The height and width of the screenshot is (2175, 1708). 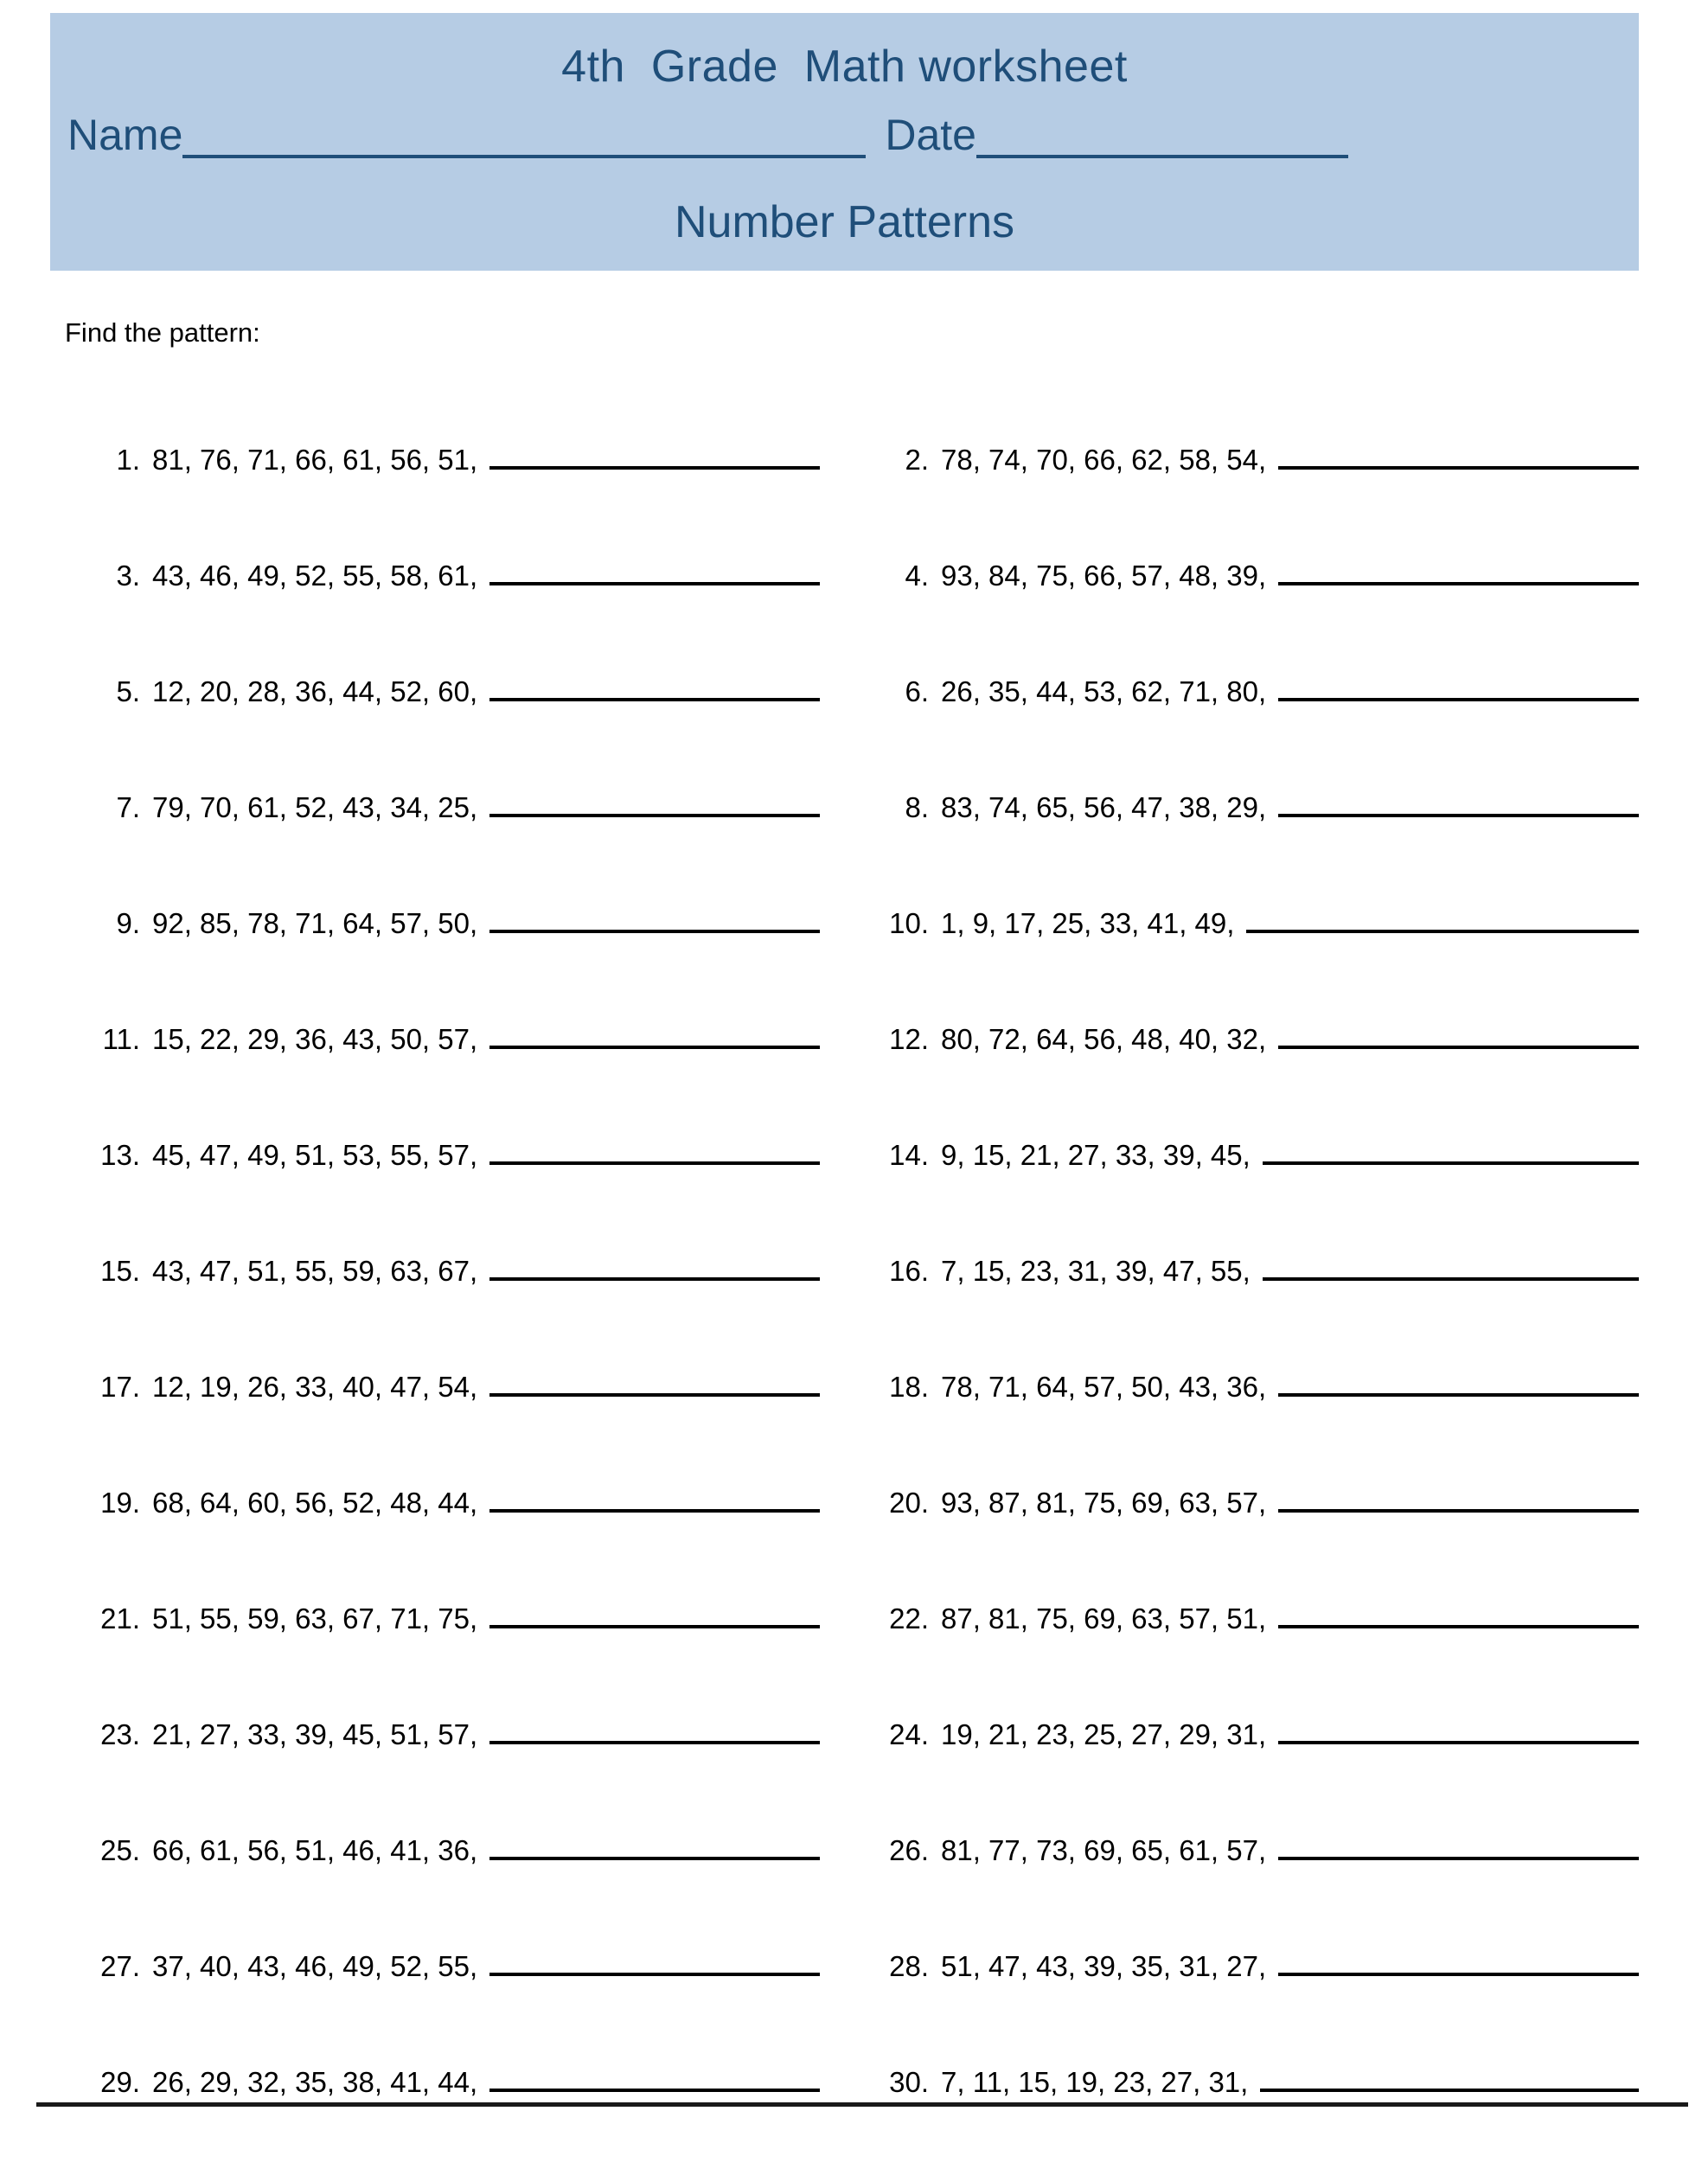 What do you see at coordinates (125, 135) in the screenshot?
I see `name-label: Name` at bounding box center [125, 135].